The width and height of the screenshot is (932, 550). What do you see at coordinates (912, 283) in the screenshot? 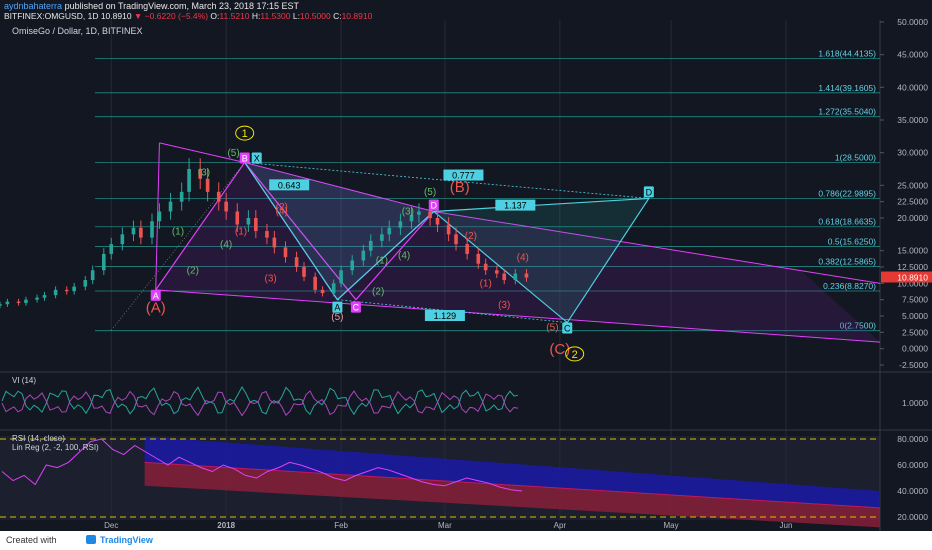
I see `y-tick-label: 10.0000` at bounding box center [912, 283].